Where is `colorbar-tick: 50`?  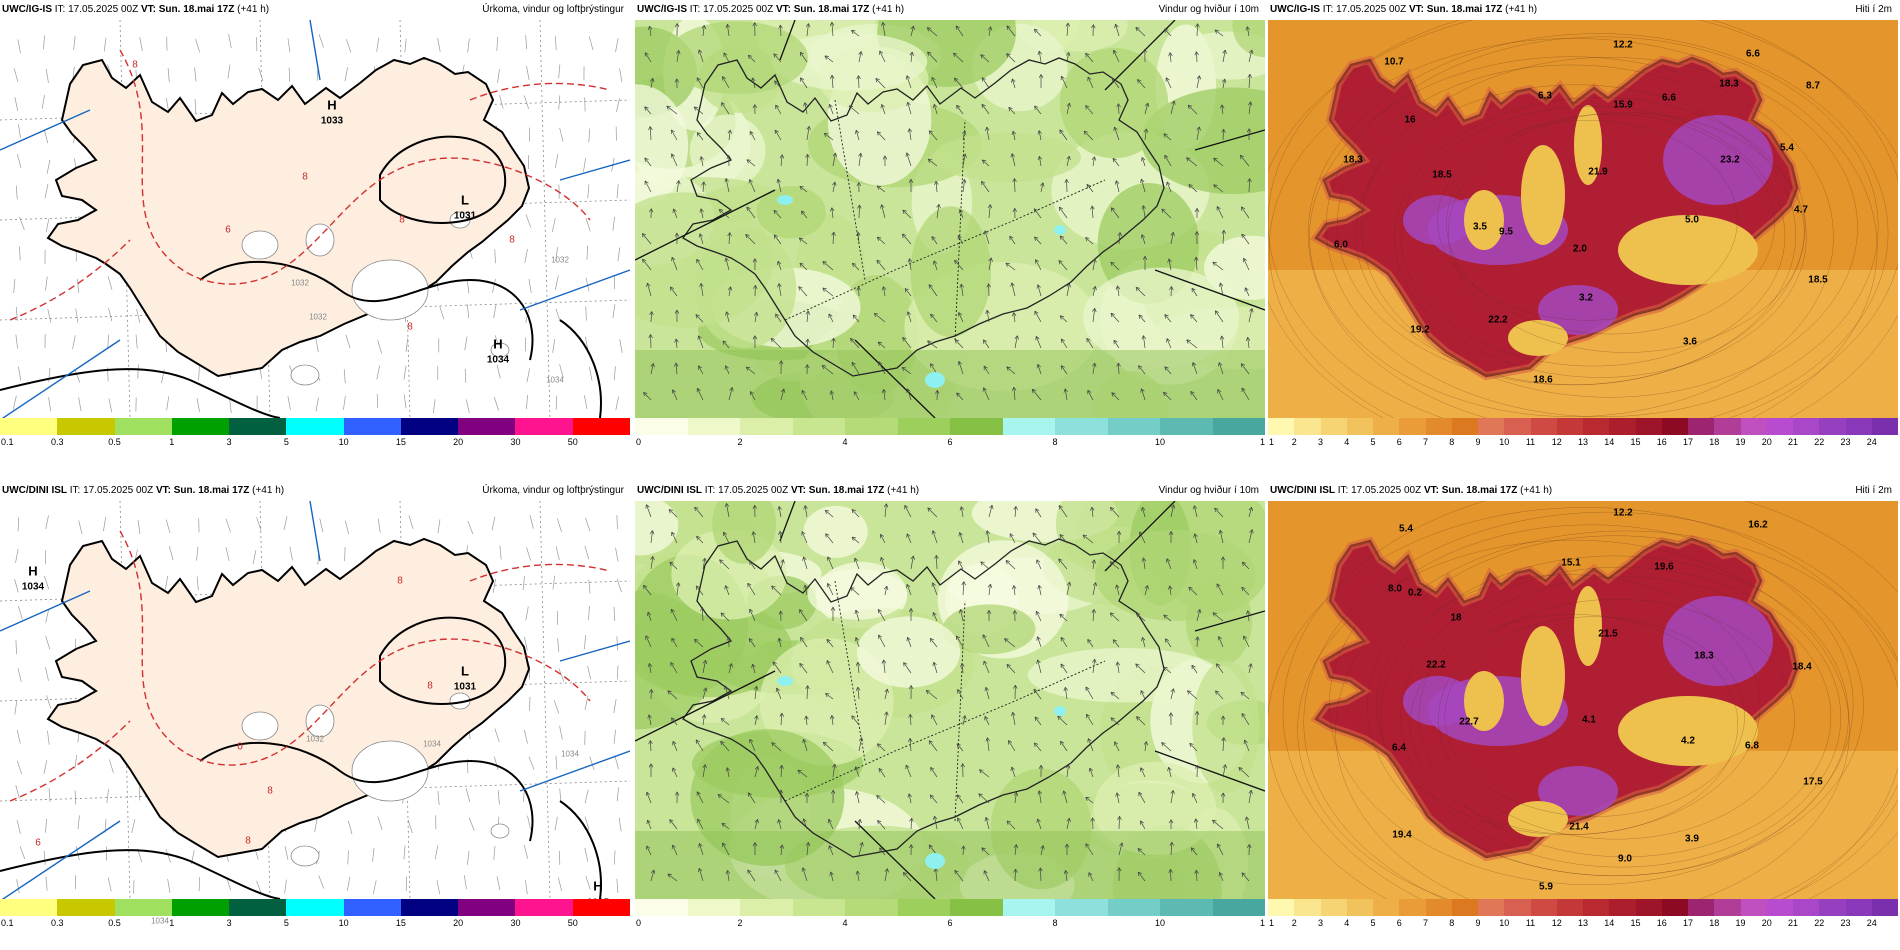 colorbar-tick: 50 is located at coordinates (572, 923).